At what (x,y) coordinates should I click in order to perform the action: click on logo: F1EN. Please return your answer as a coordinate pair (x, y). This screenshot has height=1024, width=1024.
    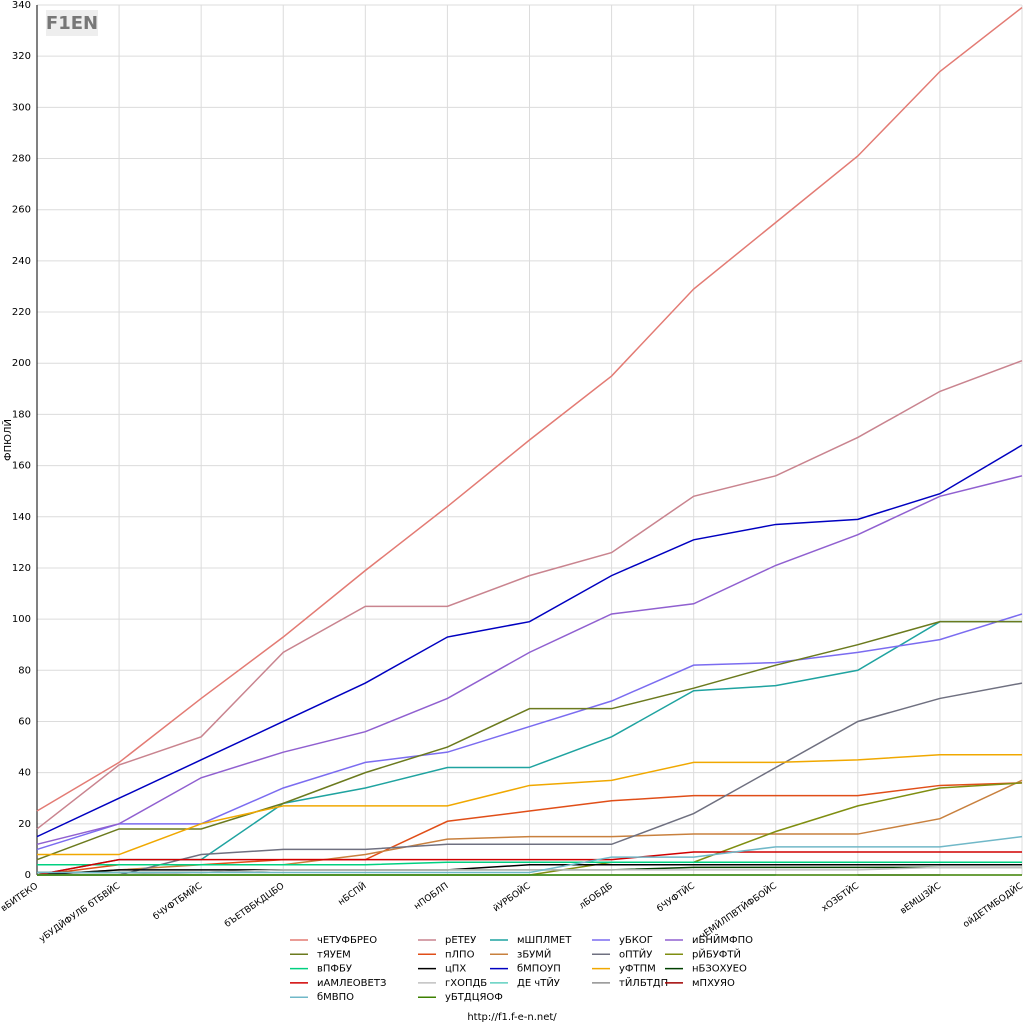
    Looking at the image, I should click on (72, 23).